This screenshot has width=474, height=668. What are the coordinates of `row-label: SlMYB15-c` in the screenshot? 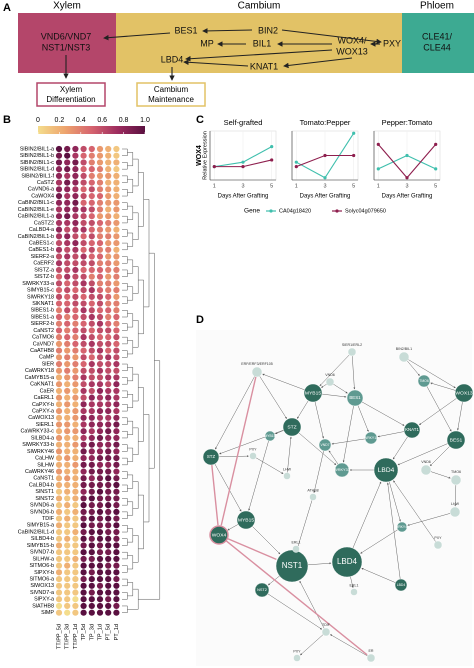 It's located at (40, 291).